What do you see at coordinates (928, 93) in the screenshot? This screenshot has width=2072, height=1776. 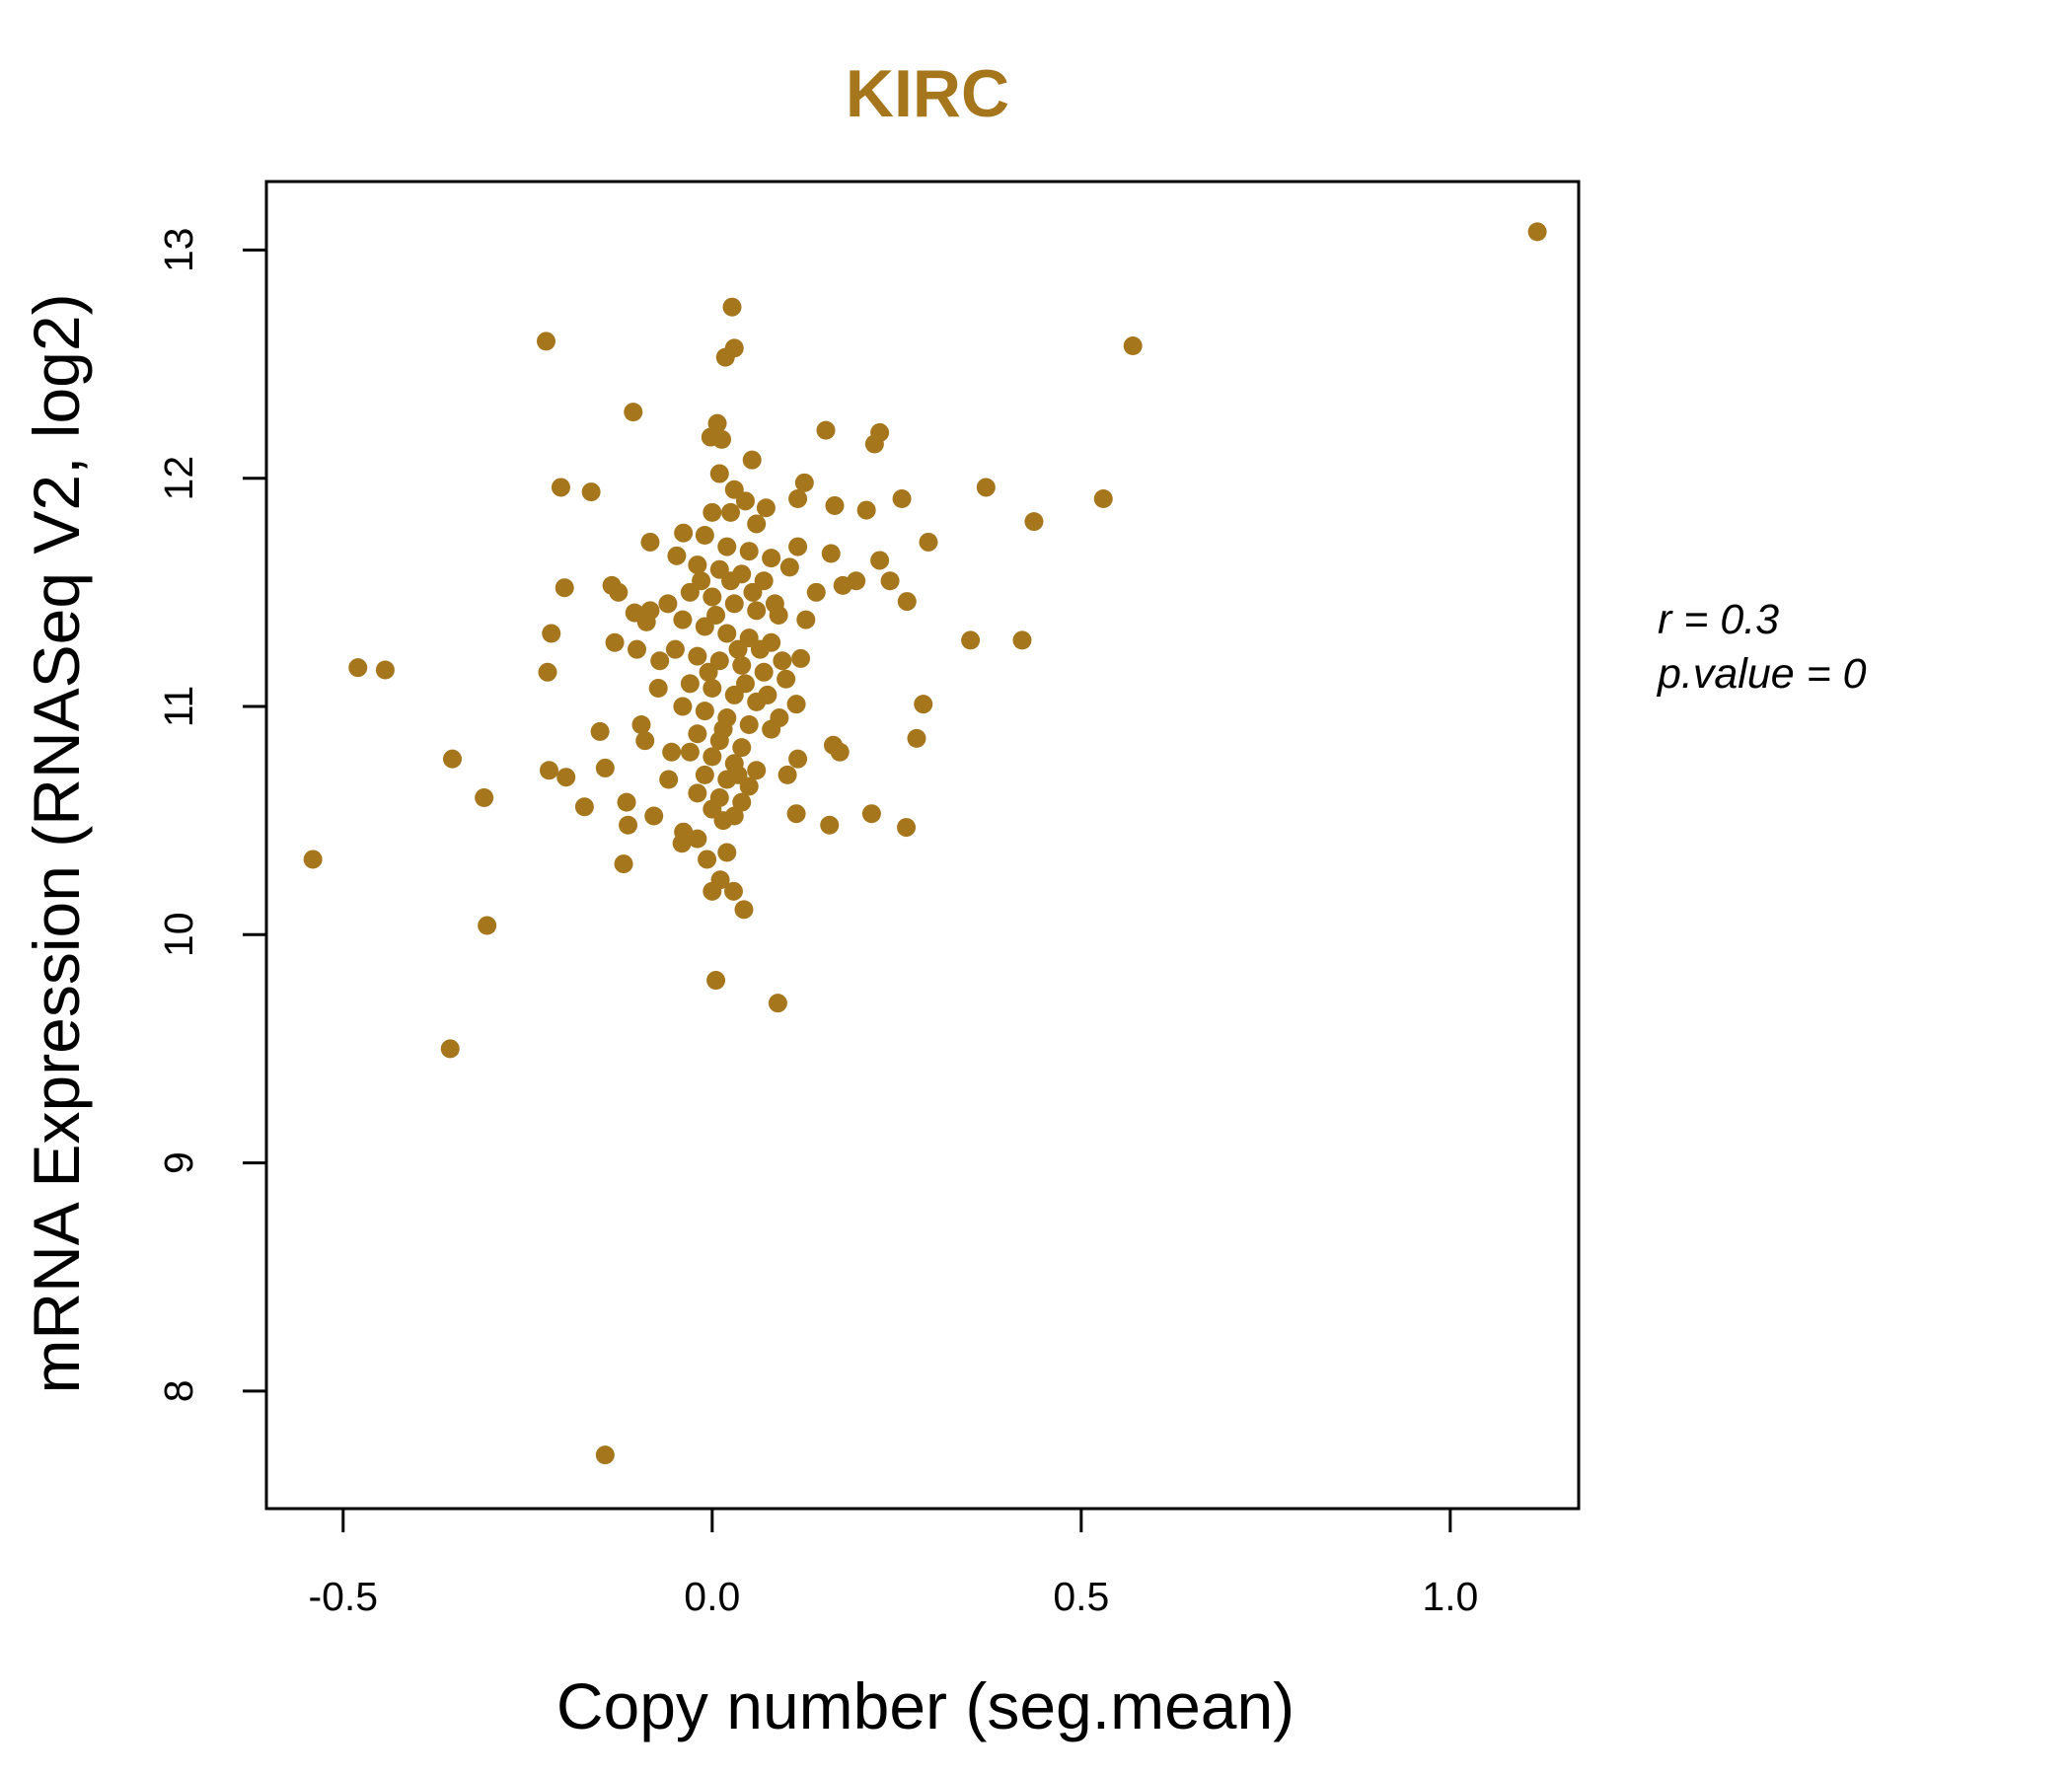 I see `chart-title: KIRC` at bounding box center [928, 93].